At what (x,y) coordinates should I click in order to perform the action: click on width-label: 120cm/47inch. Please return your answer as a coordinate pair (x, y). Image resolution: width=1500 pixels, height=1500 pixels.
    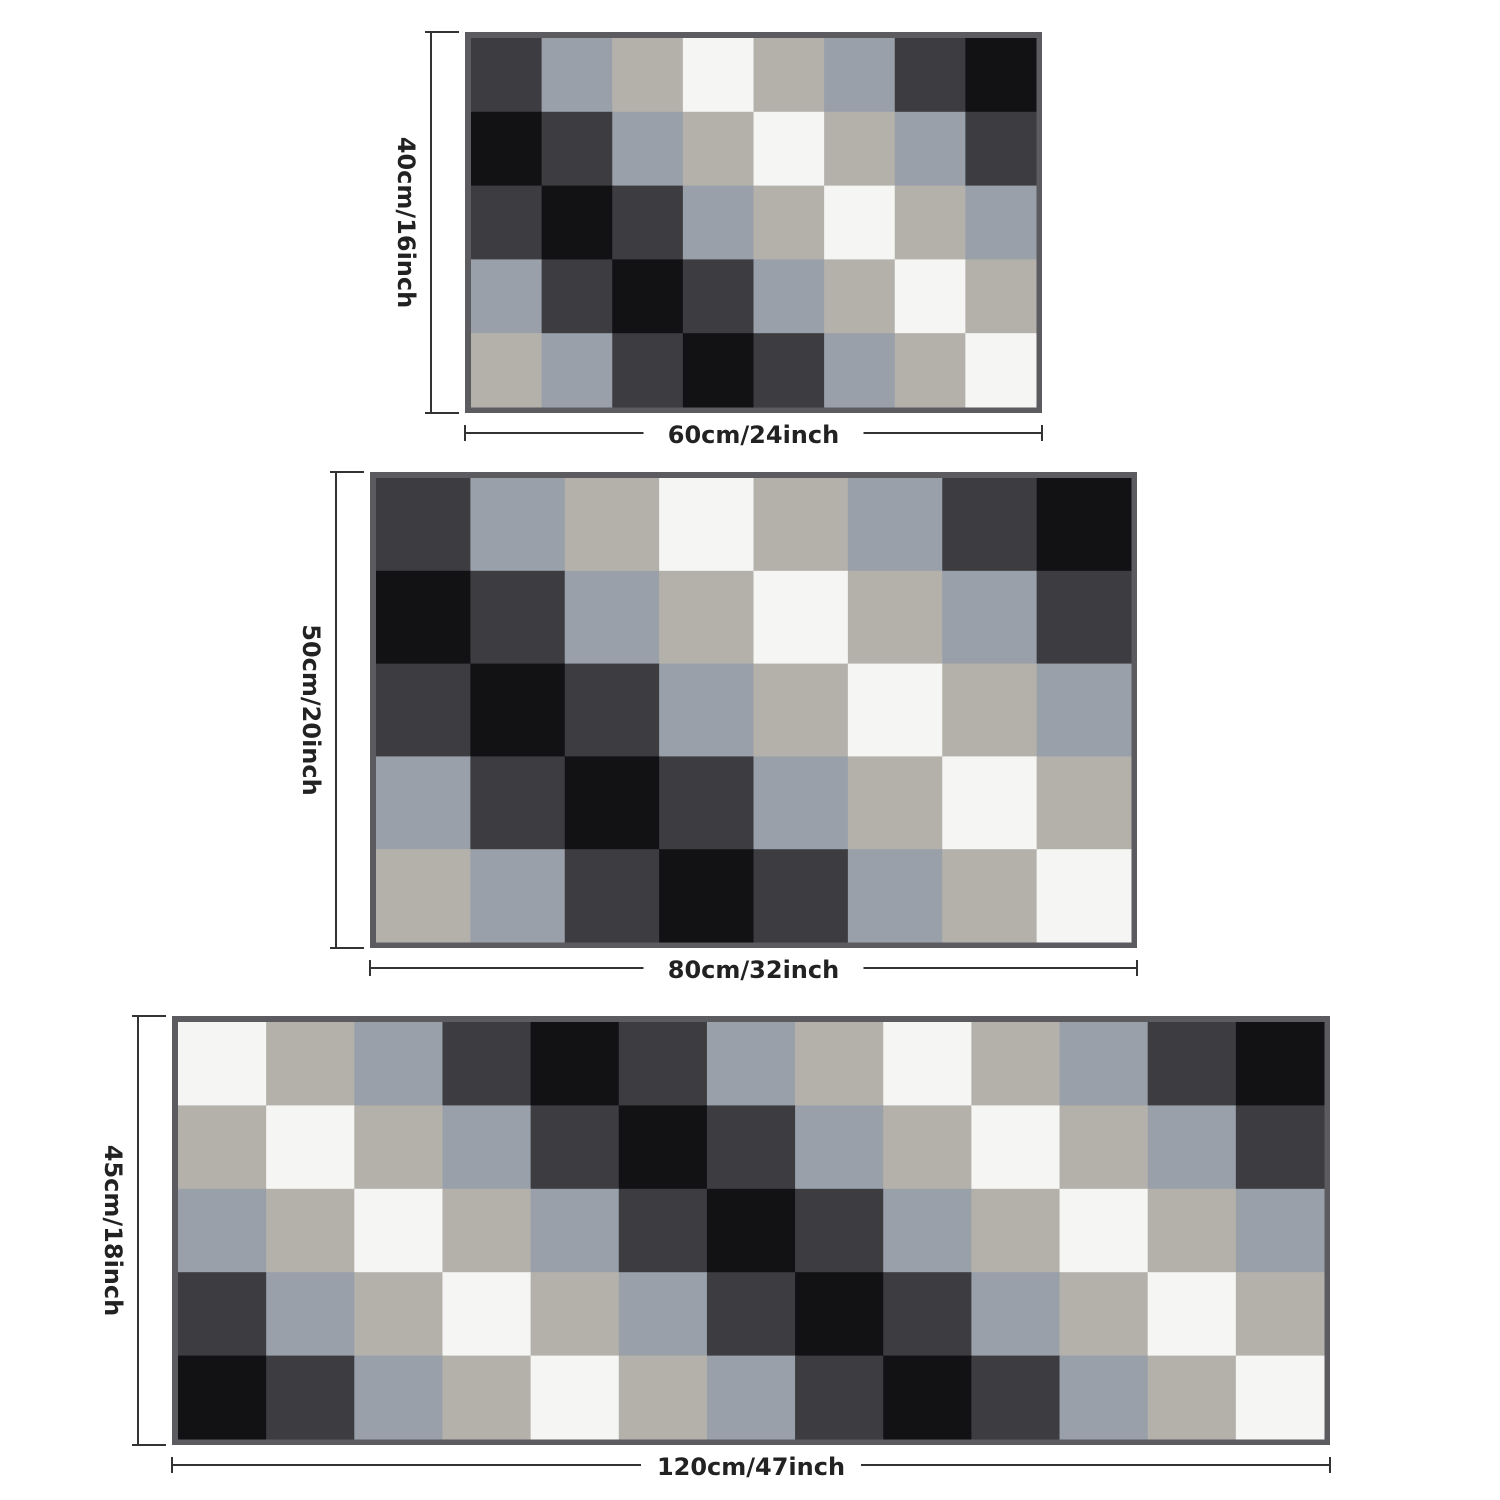
    Looking at the image, I should click on (751, 1467).